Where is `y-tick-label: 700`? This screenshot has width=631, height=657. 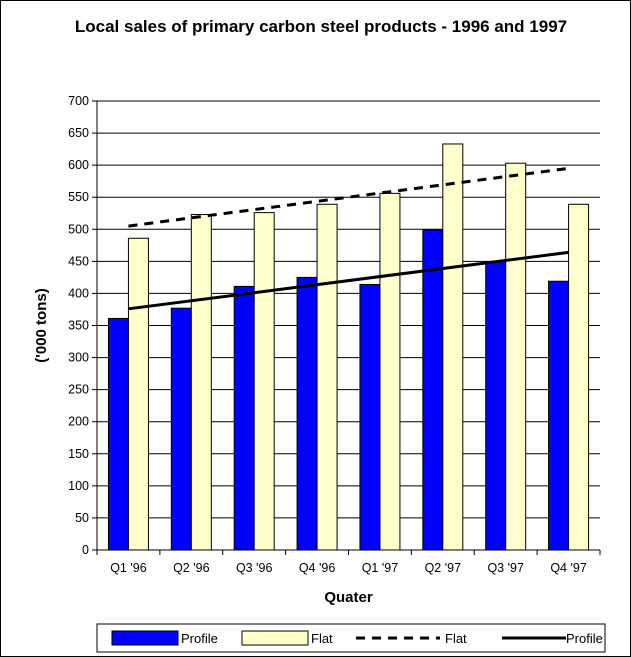
y-tick-label: 700 is located at coordinates (78, 101).